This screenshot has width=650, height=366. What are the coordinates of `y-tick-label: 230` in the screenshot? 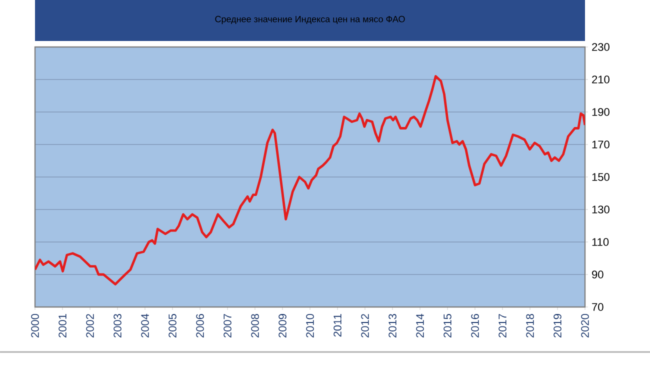 It's located at (601, 47).